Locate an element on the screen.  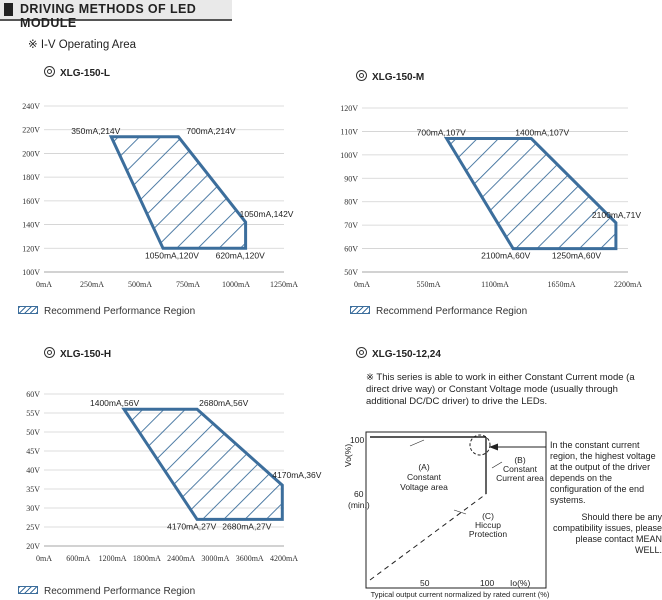
point-label: 1050mA,142V is located at coordinates (267, 214).